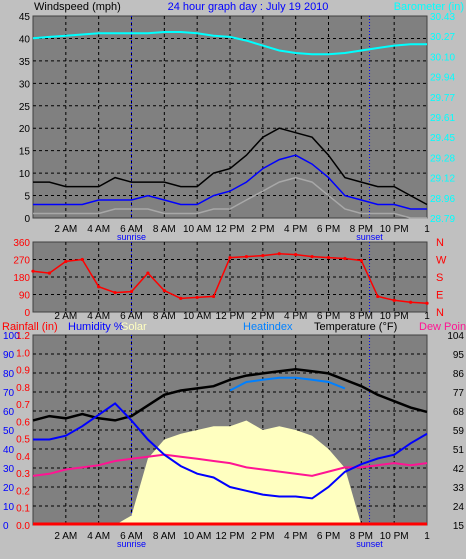 Image resolution: width=466 pixels, height=559 pixels. Describe the element at coordinates (25, 39) in the screenshot. I see `wind-y-tick: 40` at that location.